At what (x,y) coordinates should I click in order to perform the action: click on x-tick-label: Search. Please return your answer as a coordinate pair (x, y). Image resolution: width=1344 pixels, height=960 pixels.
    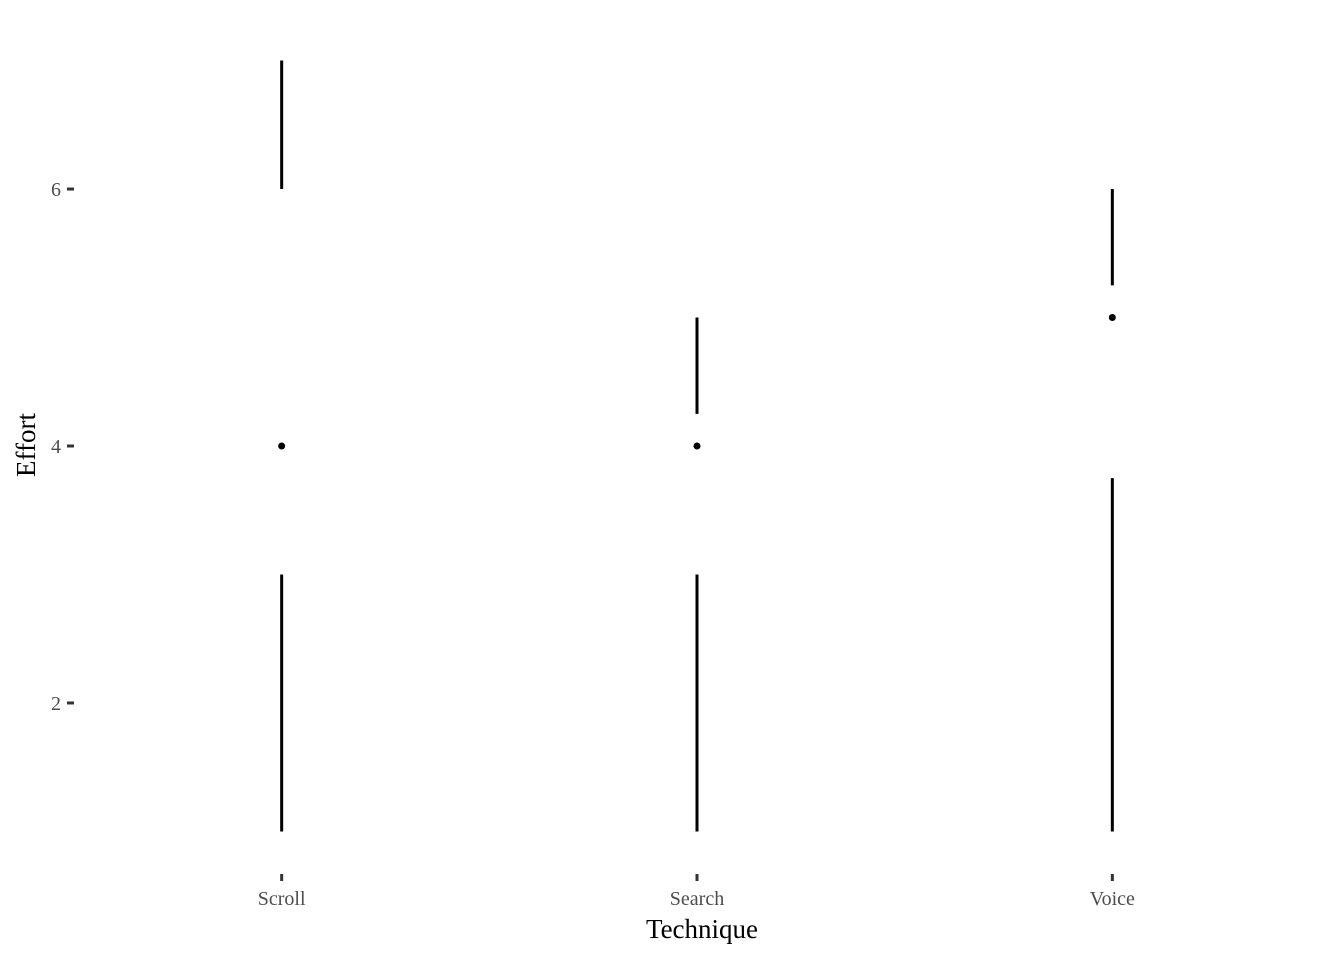
    Looking at the image, I should click on (697, 899).